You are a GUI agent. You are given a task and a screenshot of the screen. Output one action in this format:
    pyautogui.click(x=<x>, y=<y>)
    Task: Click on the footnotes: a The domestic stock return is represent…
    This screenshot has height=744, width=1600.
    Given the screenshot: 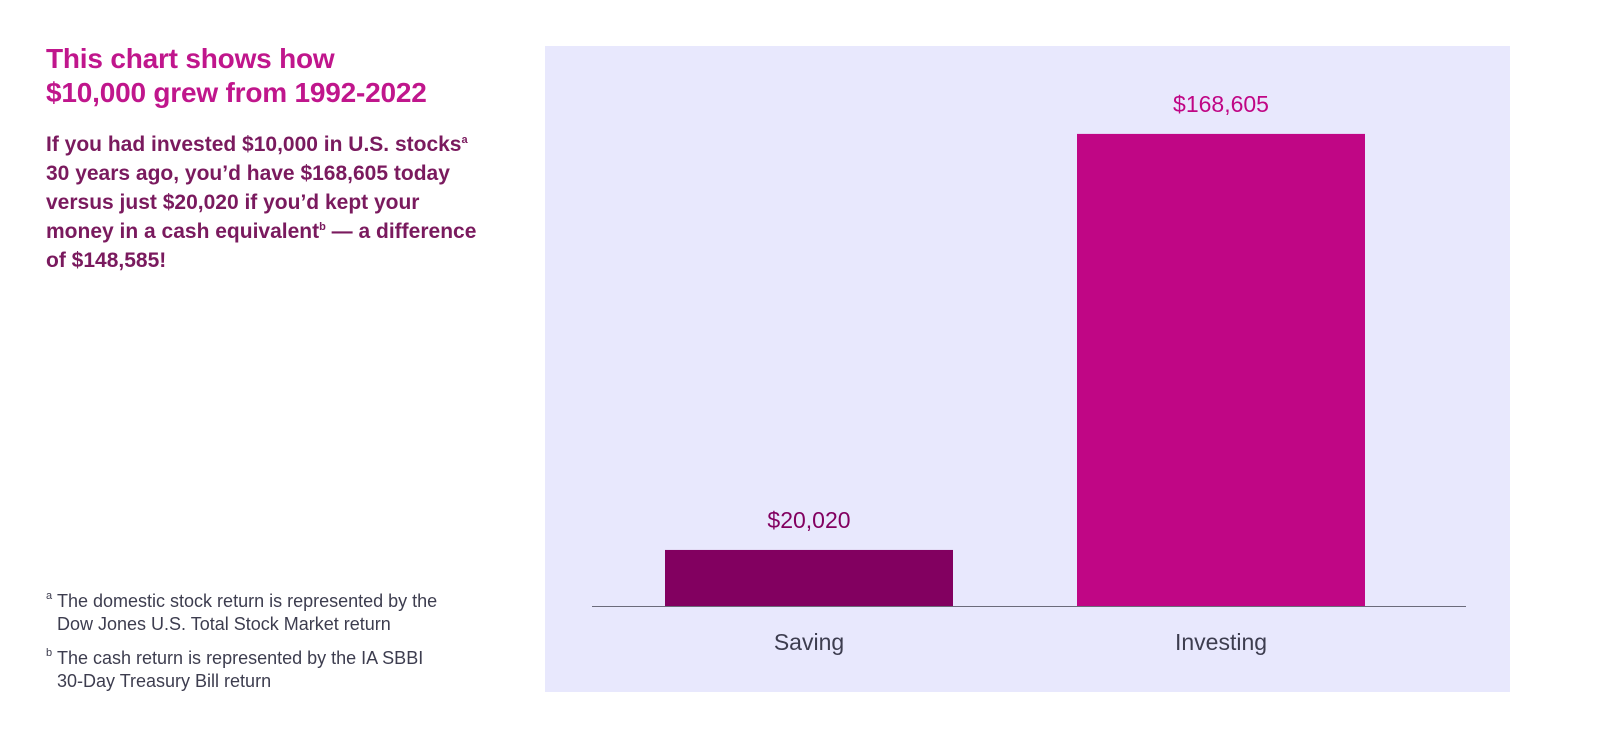 What is the action you would take?
    pyautogui.click(x=266, y=647)
    